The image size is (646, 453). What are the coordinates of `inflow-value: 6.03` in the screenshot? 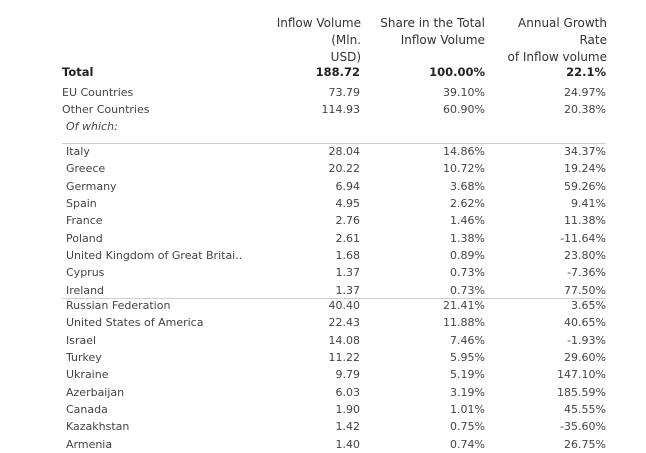 It's located at (348, 392).